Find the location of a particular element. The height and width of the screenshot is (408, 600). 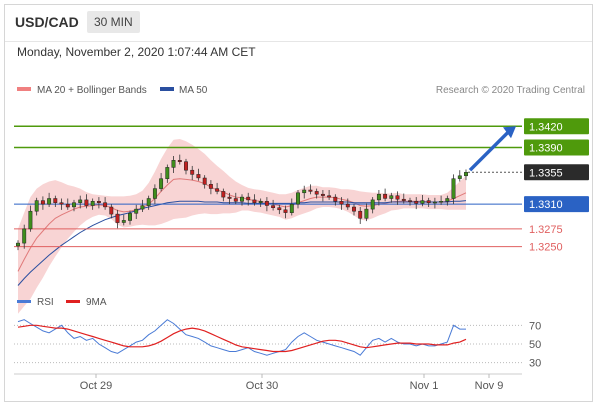

timestamp: Monday, November 2, 2020 1:07:44 AM CET is located at coordinates (136, 52).